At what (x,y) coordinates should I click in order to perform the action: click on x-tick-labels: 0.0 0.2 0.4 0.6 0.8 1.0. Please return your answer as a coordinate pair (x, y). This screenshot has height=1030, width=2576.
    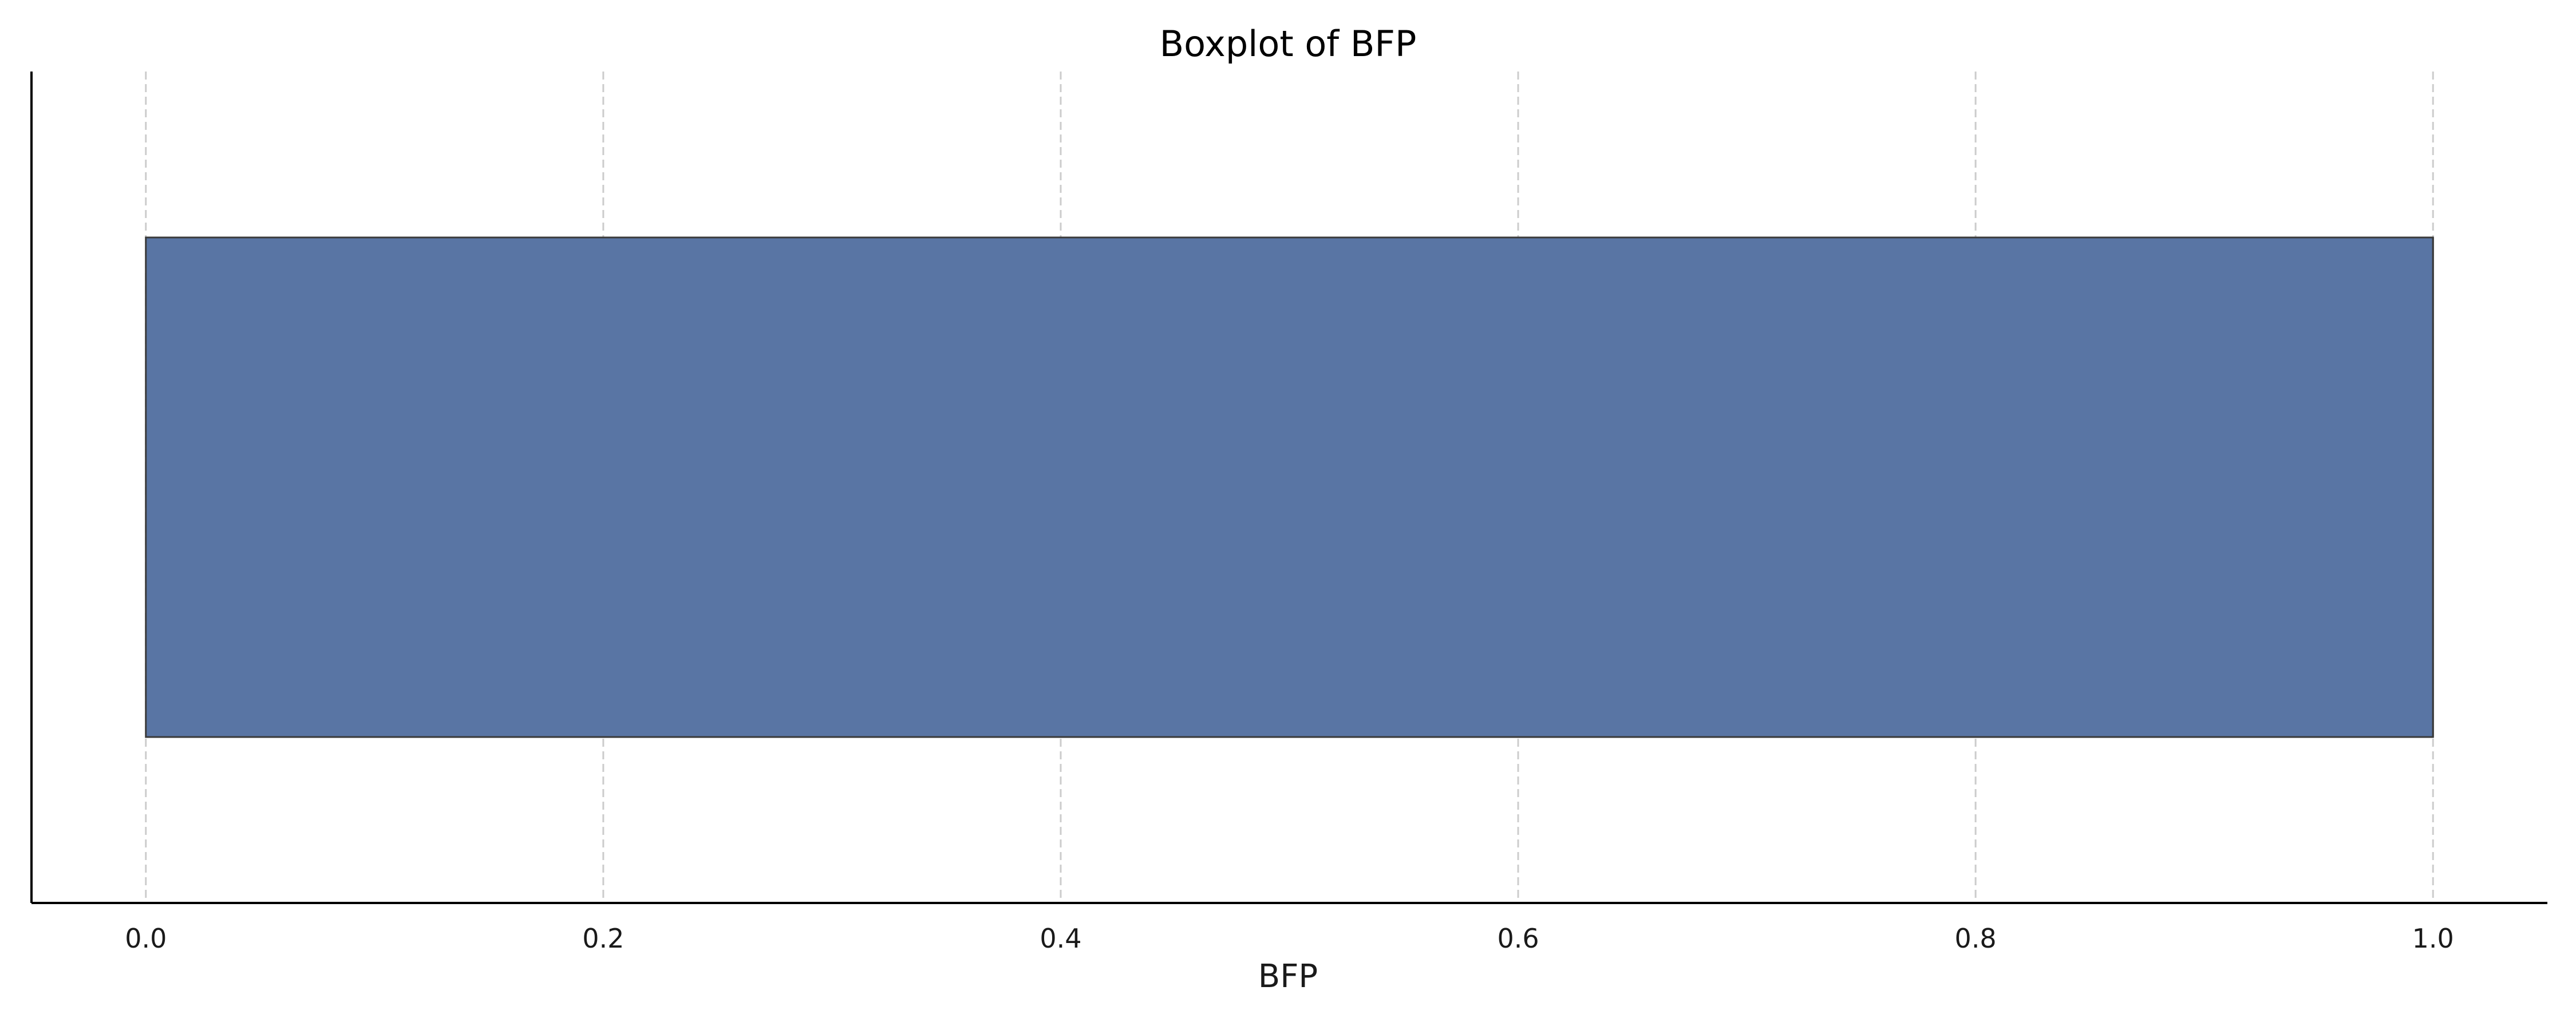
    Looking at the image, I should click on (1289, 938).